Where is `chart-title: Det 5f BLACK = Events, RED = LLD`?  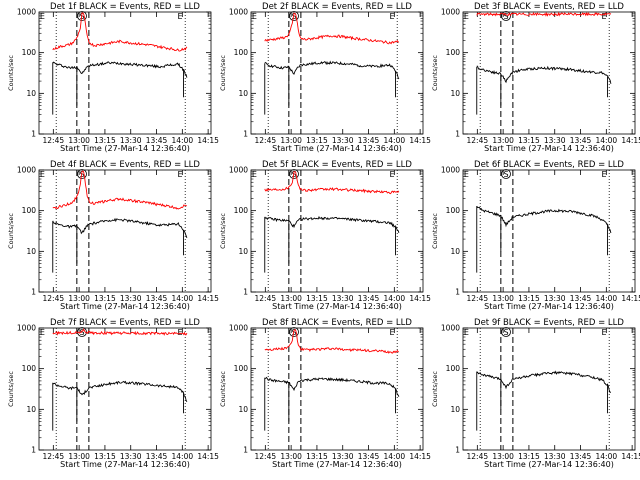
chart-title: Det 5f BLACK = Events, RED = LLD is located at coordinates (337, 165).